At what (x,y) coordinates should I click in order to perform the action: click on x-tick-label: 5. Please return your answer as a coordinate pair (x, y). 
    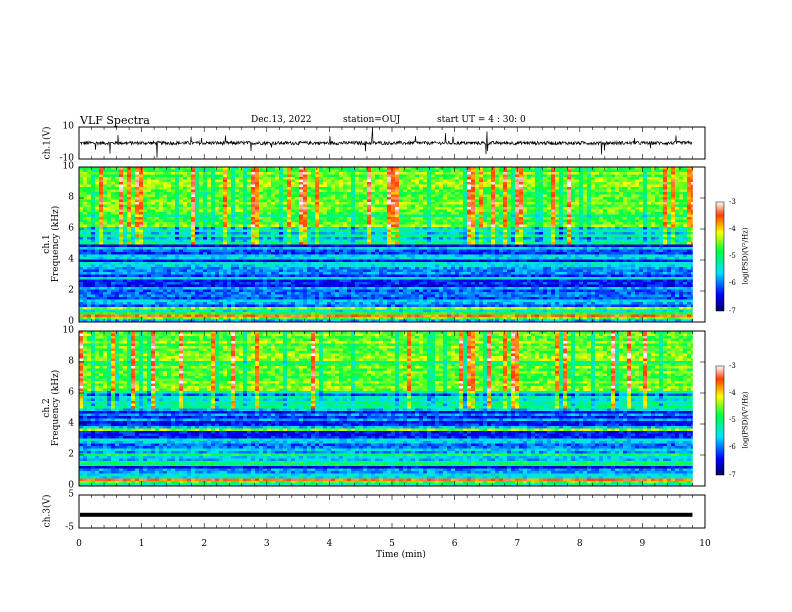
    Looking at the image, I should click on (392, 544).